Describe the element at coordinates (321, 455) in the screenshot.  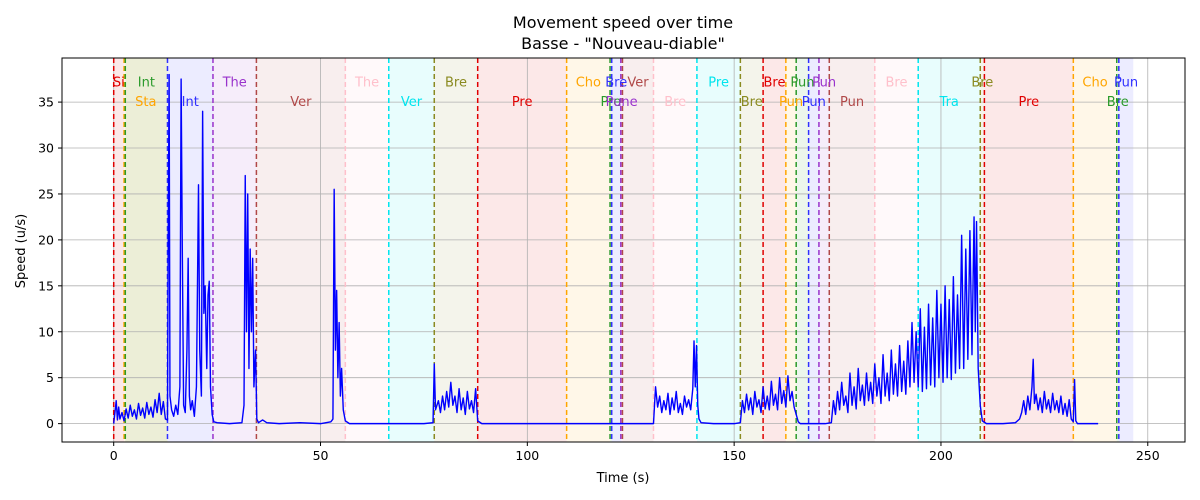
I see `x-tick-label: 50` at that location.